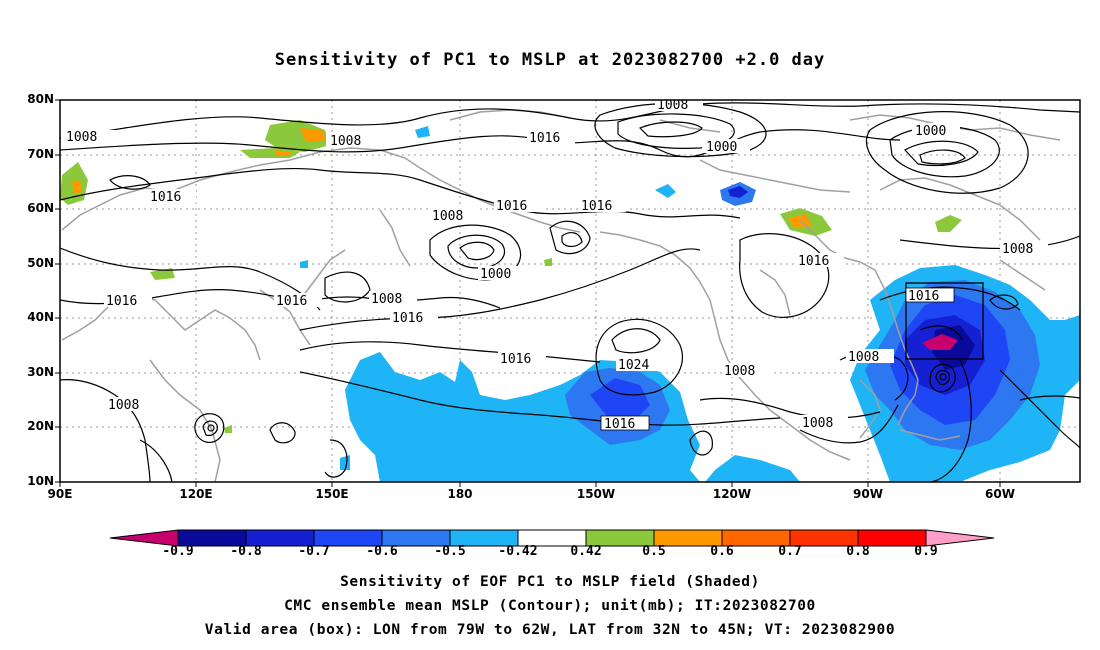 The image size is (1100, 650). What do you see at coordinates (586, 551) in the screenshot?
I see `colorbar-label: 0.42` at bounding box center [586, 551].